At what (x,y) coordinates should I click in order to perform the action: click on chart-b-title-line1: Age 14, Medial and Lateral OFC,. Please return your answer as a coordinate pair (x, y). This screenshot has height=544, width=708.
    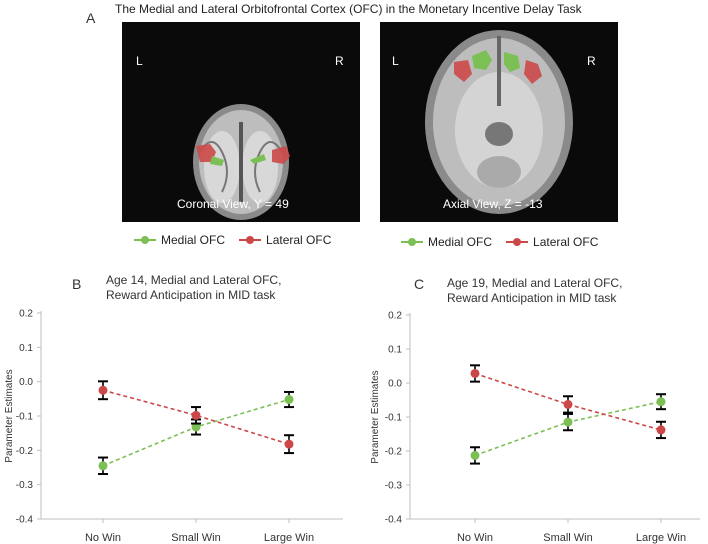
    Looking at the image, I should click on (194, 280).